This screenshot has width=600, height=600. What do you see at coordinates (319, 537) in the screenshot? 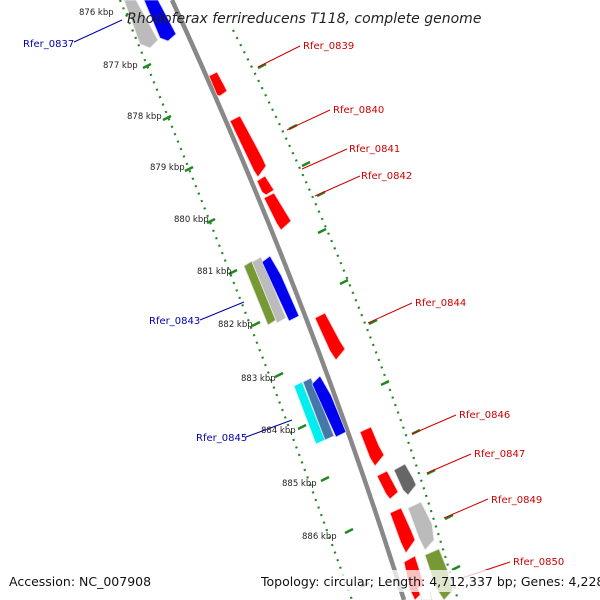
I see `scale-label: 886 kbp` at bounding box center [319, 537].